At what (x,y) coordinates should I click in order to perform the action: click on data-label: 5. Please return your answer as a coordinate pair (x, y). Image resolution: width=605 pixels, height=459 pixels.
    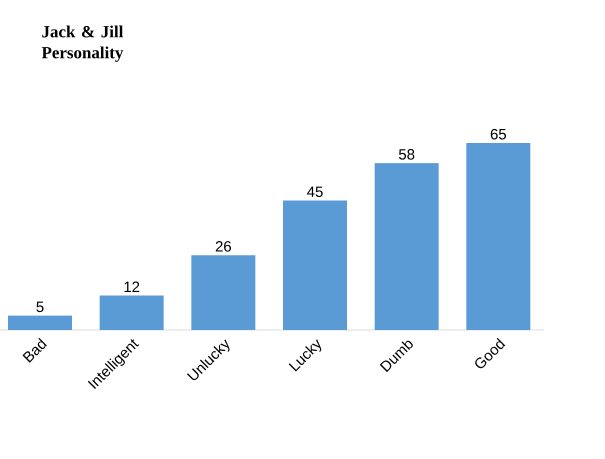
    Looking at the image, I should click on (40, 307).